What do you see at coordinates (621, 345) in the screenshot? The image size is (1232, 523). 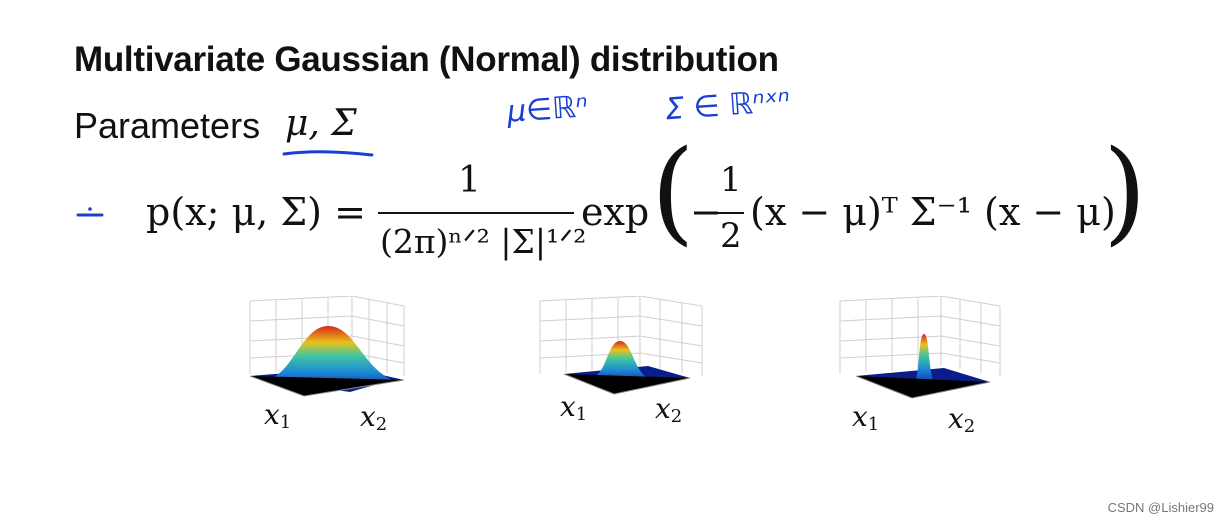 I see `gaussian-plot-medium` at bounding box center [621, 345].